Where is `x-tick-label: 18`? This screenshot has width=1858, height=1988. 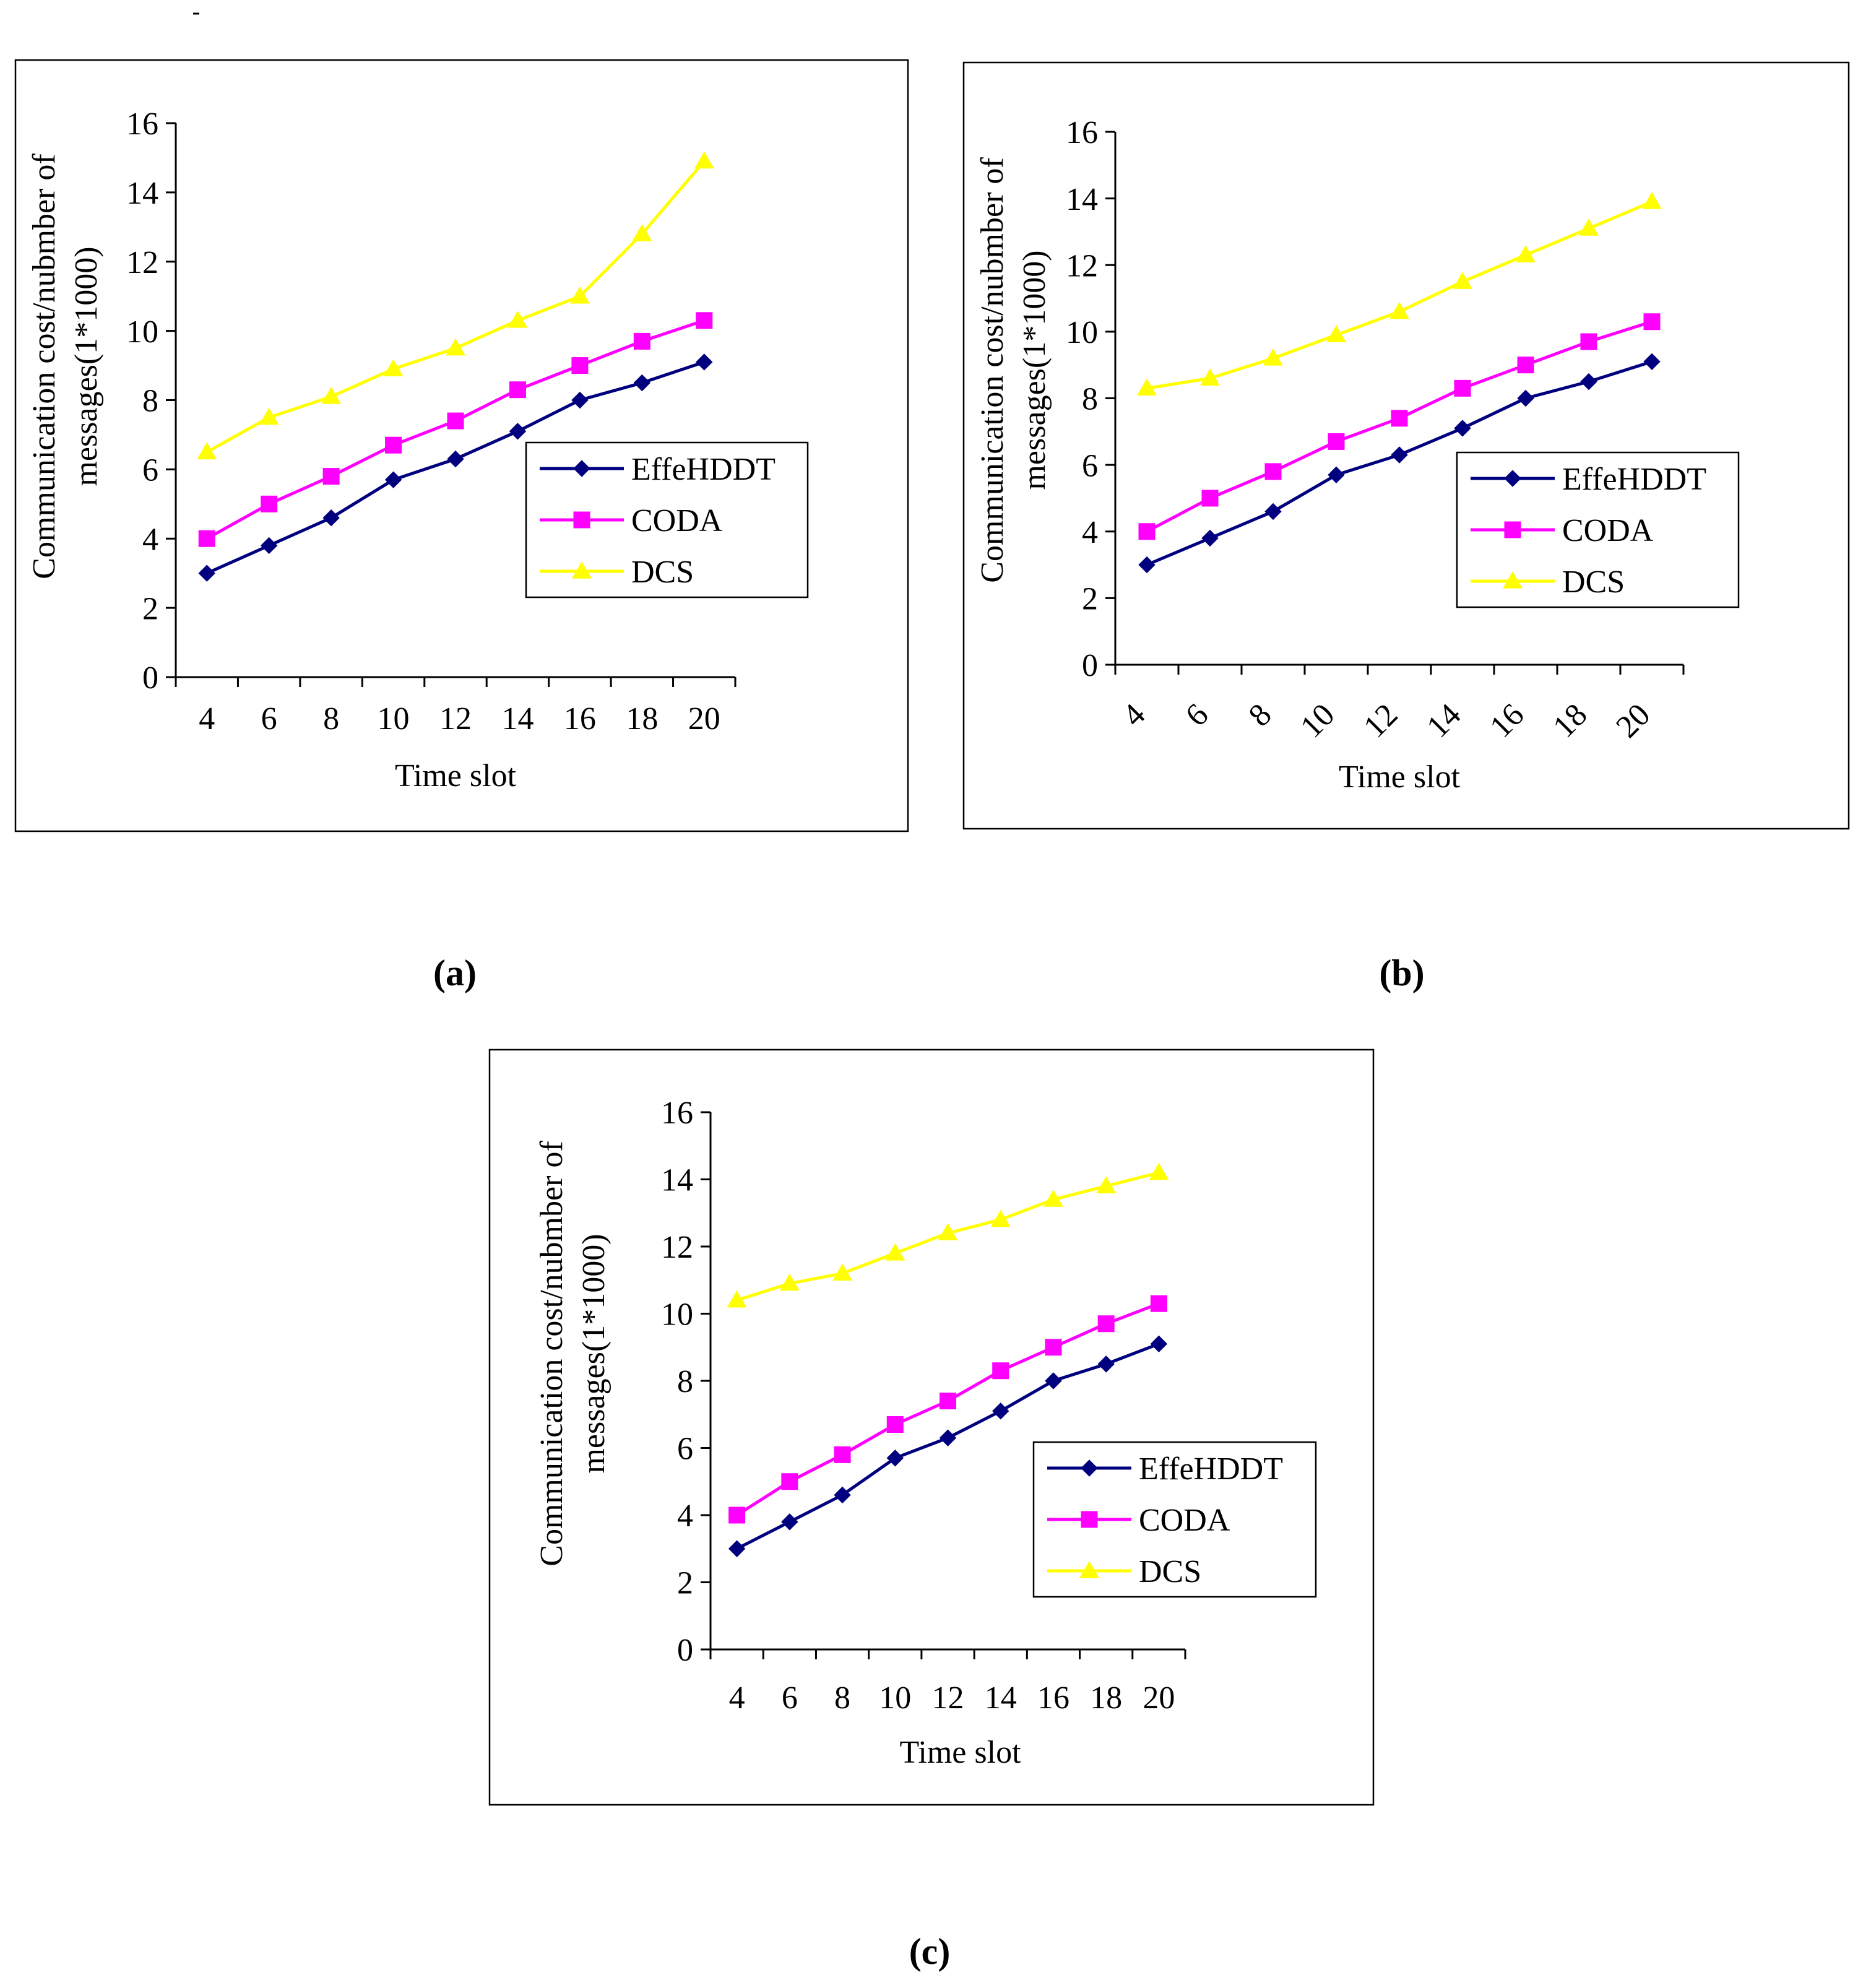
x-tick-label: 18 is located at coordinates (1106, 1698).